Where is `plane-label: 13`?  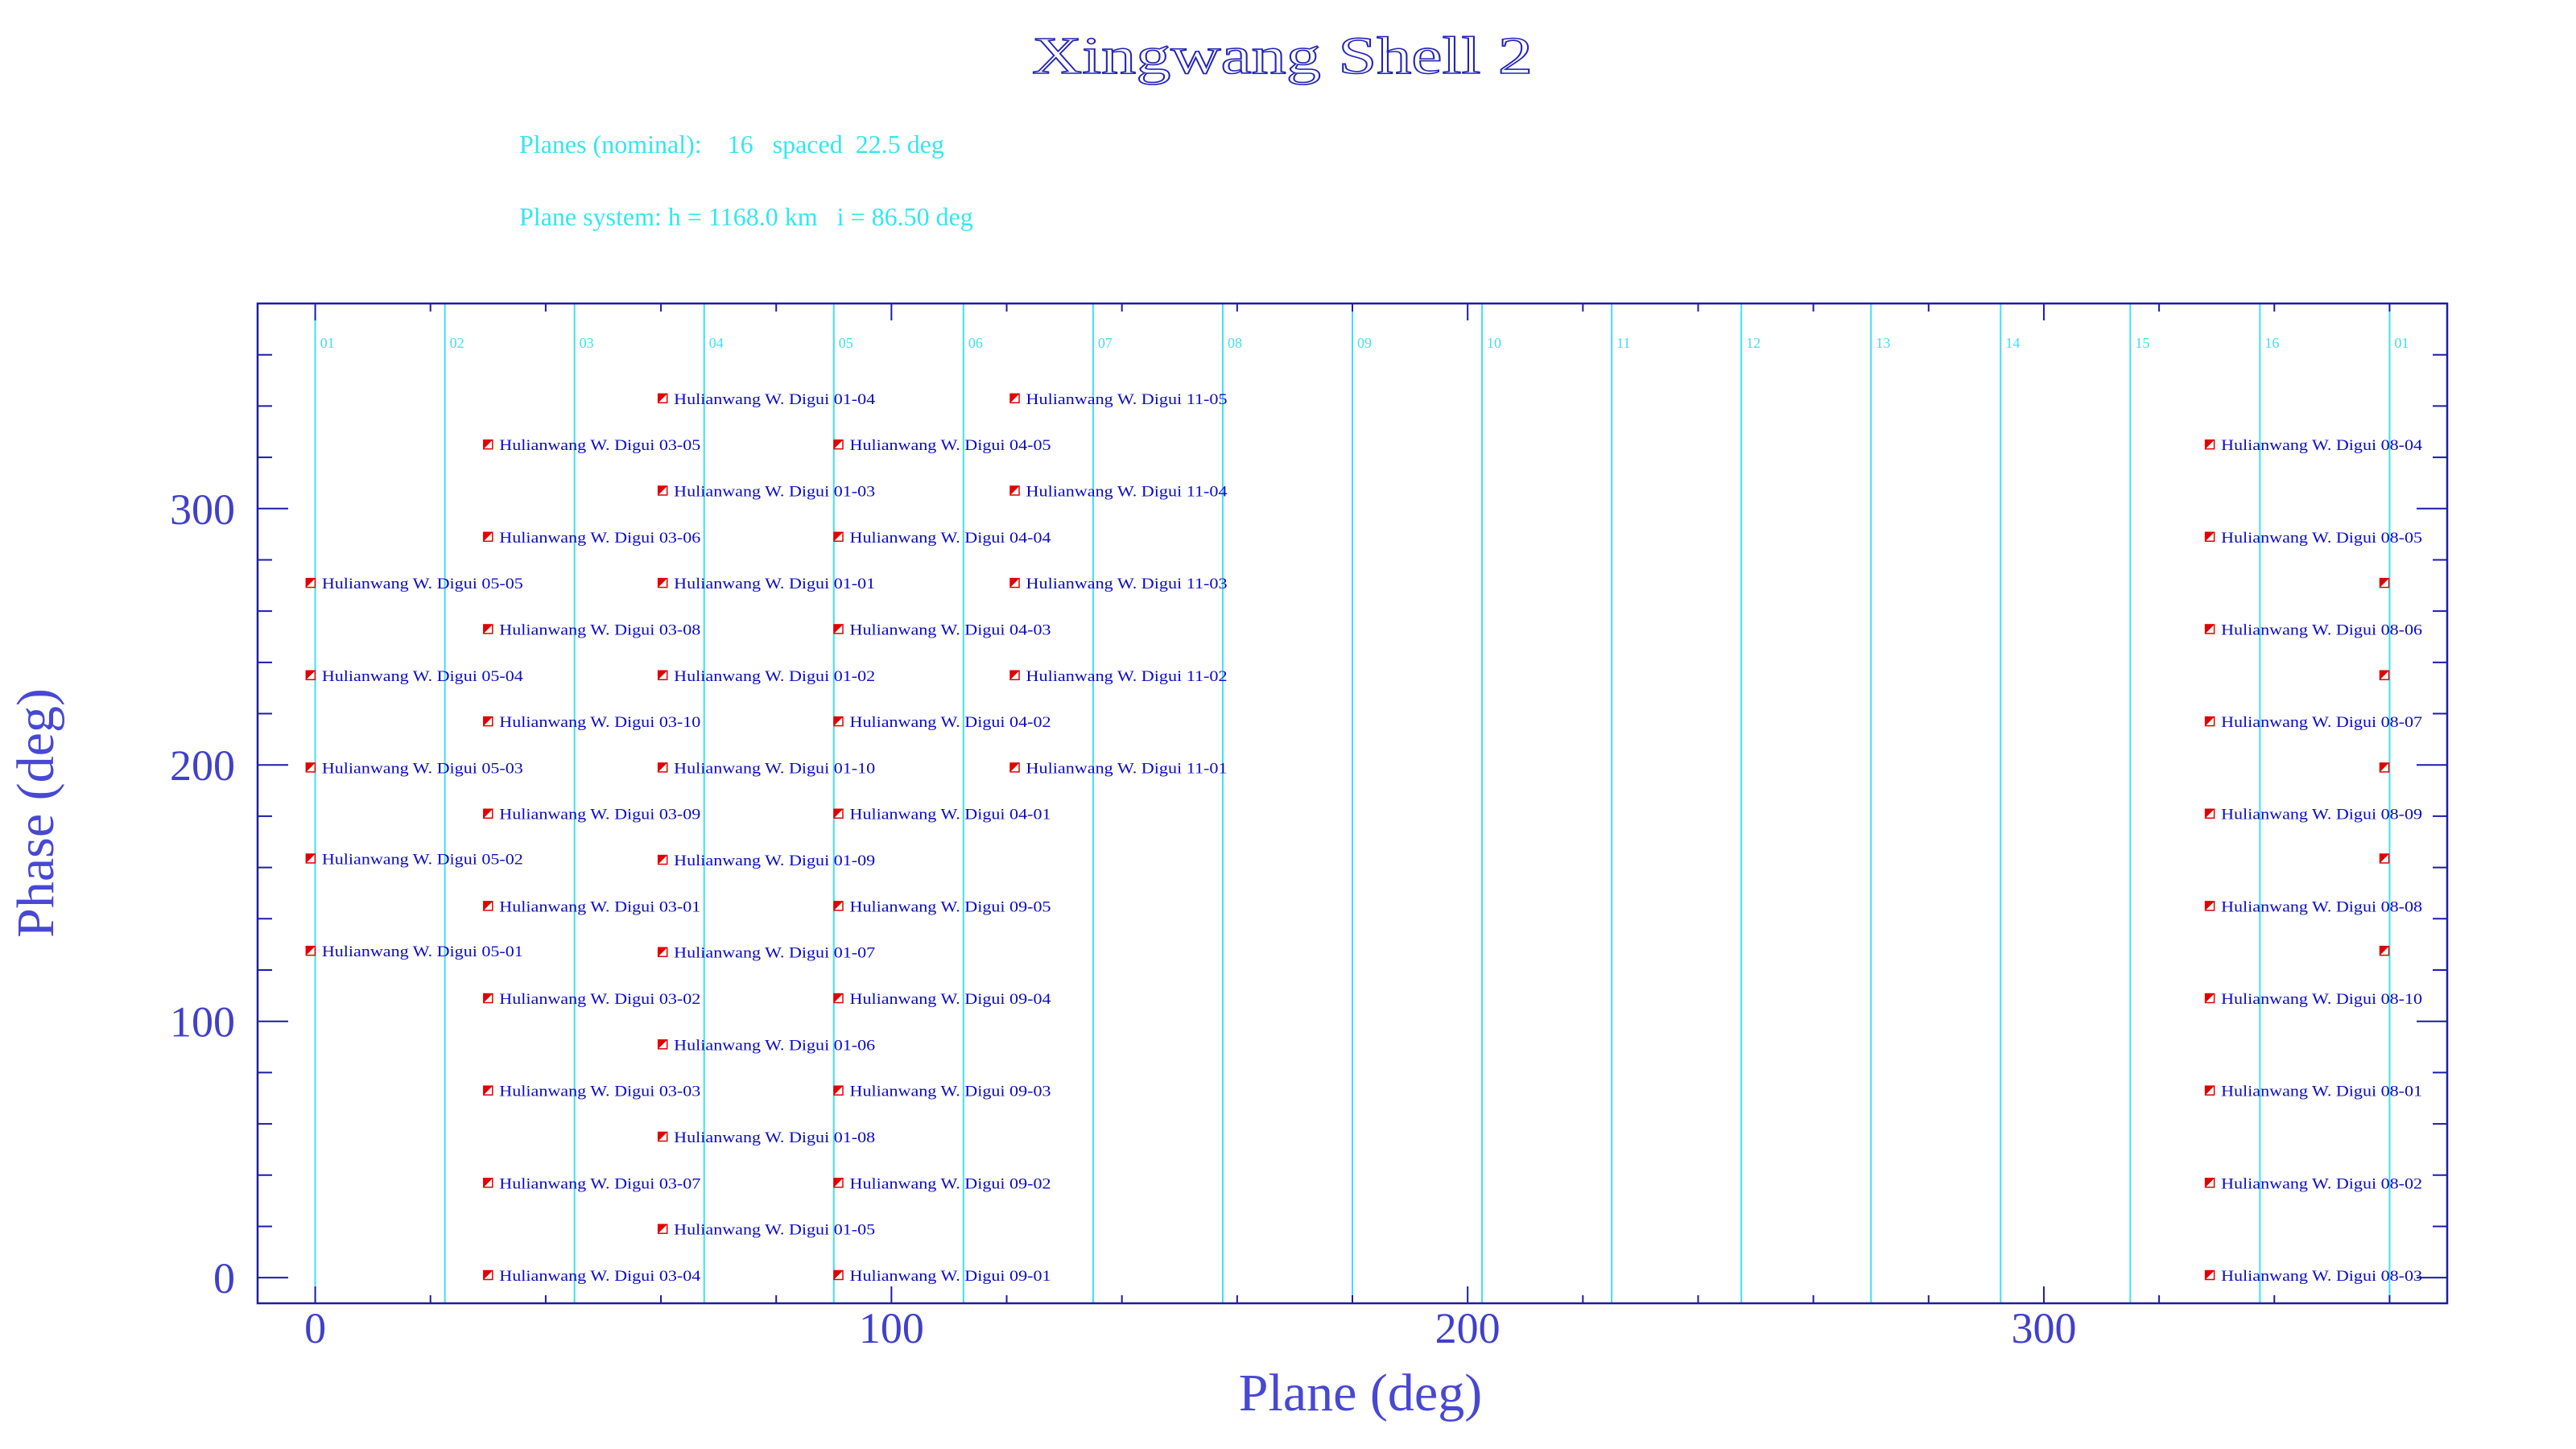 plane-label: 13 is located at coordinates (1883, 343).